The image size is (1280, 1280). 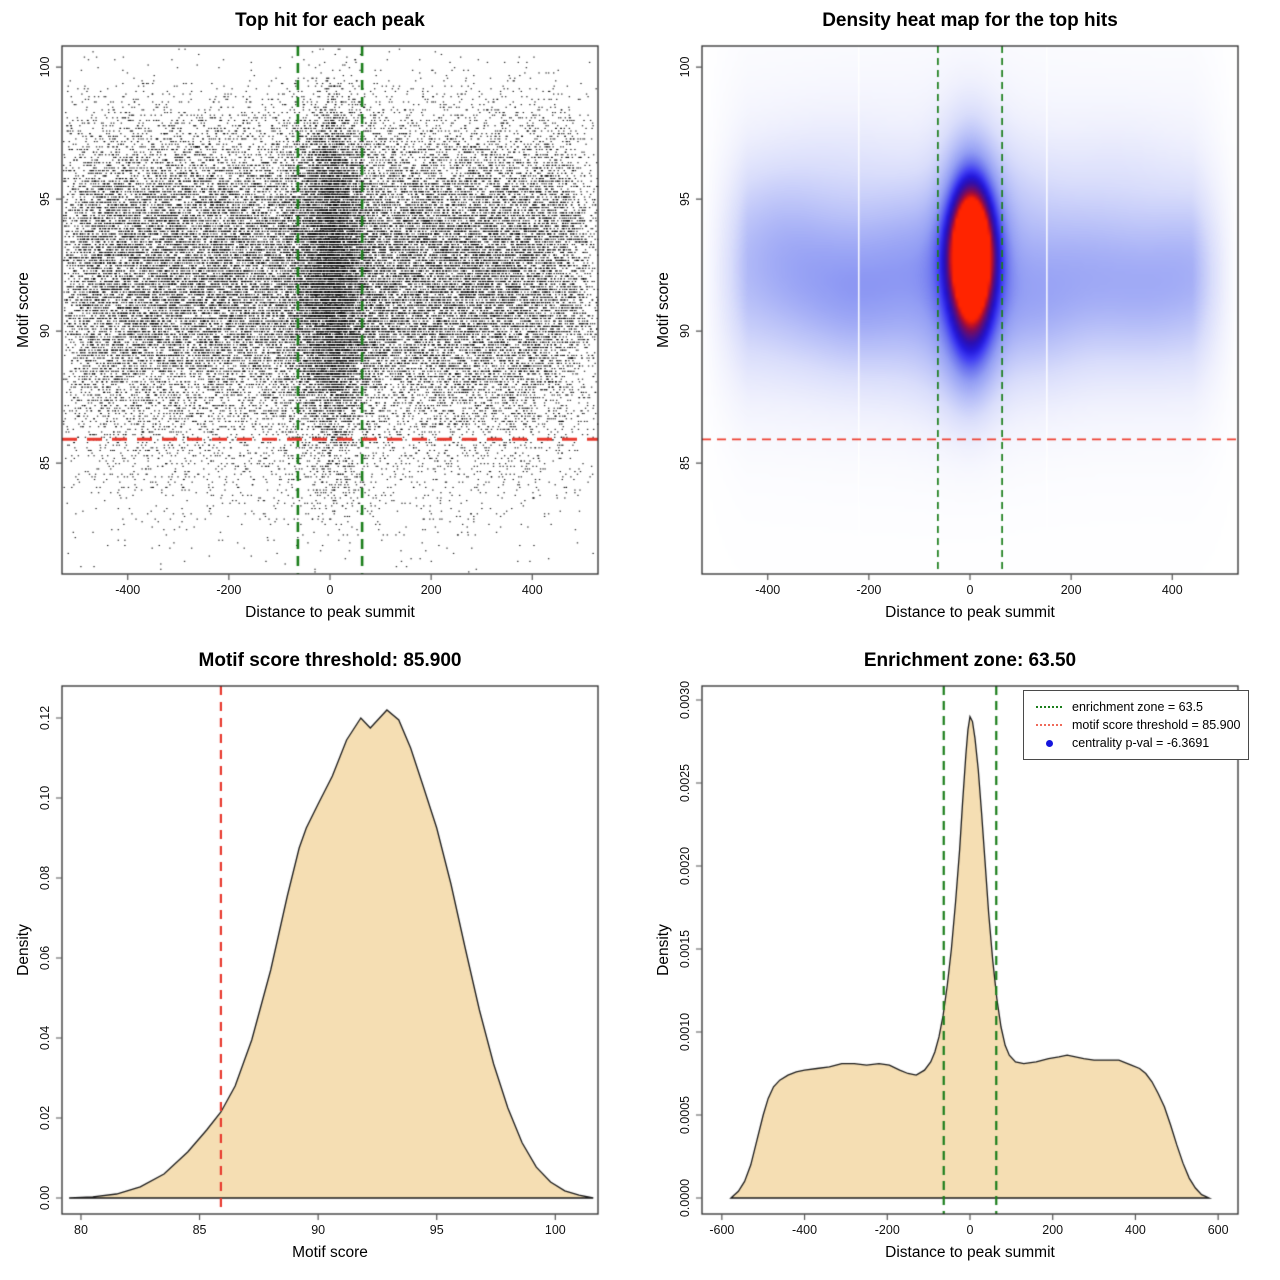 I want to click on y-tick-label: 0.0020, so click(x=685, y=866).